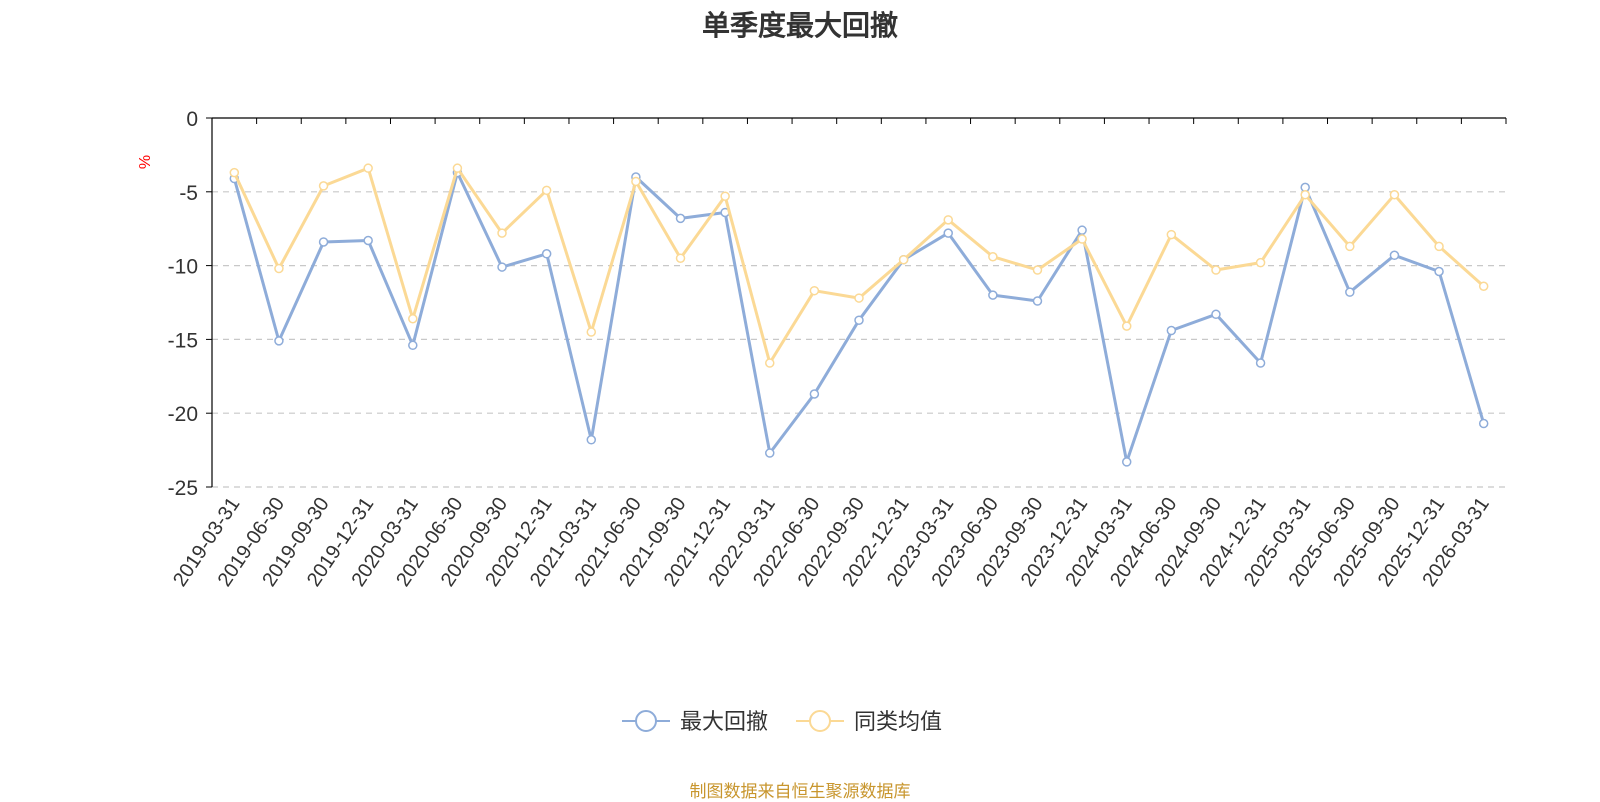 The image size is (1600, 802). Describe the element at coordinates (898, 721) in the screenshot. I see `legend-label: 同类均值` at that location.